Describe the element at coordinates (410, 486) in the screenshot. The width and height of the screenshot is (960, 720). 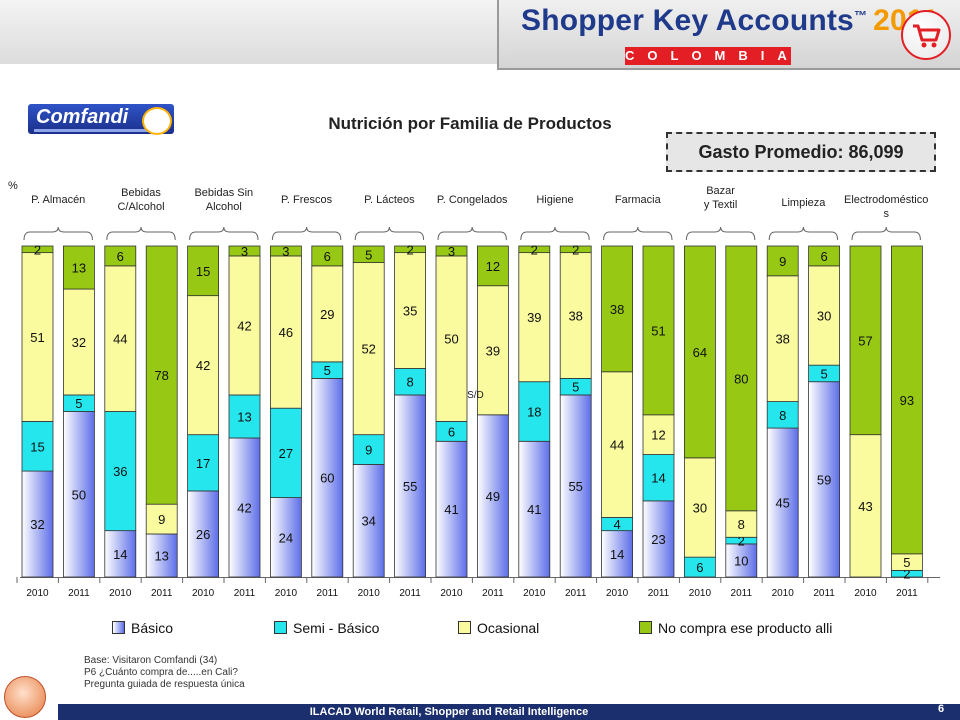
I see `data-label: 55` at that location.